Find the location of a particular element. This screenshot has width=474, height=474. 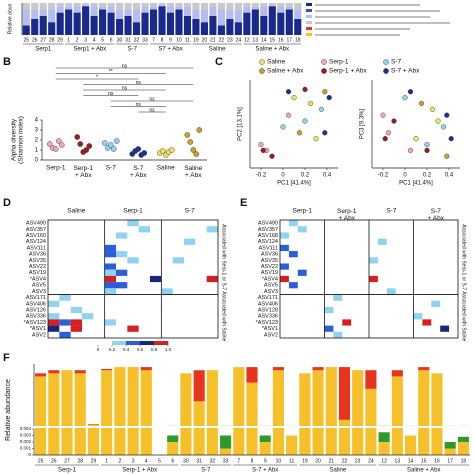

column-label: Serp-1 + Abx is located at coordinates (347, 215).